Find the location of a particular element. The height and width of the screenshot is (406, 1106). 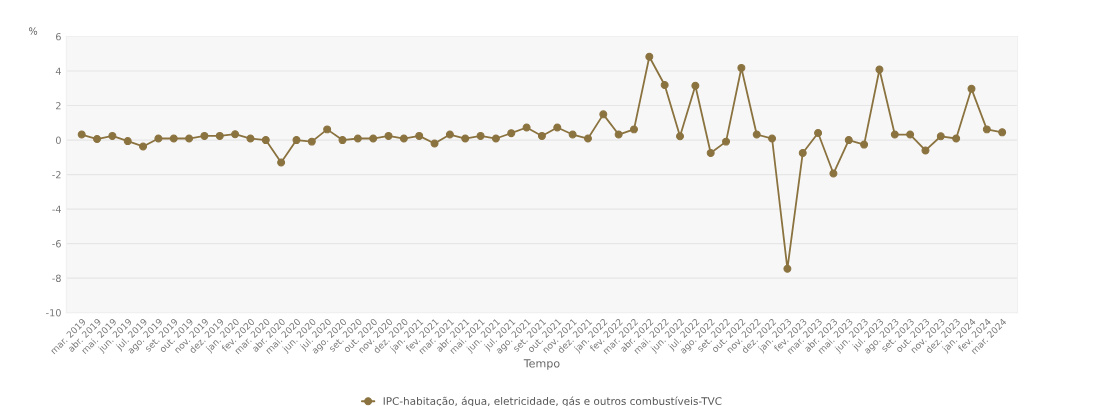

x-axis-title: Tempo is located at coordinates (541, 364).